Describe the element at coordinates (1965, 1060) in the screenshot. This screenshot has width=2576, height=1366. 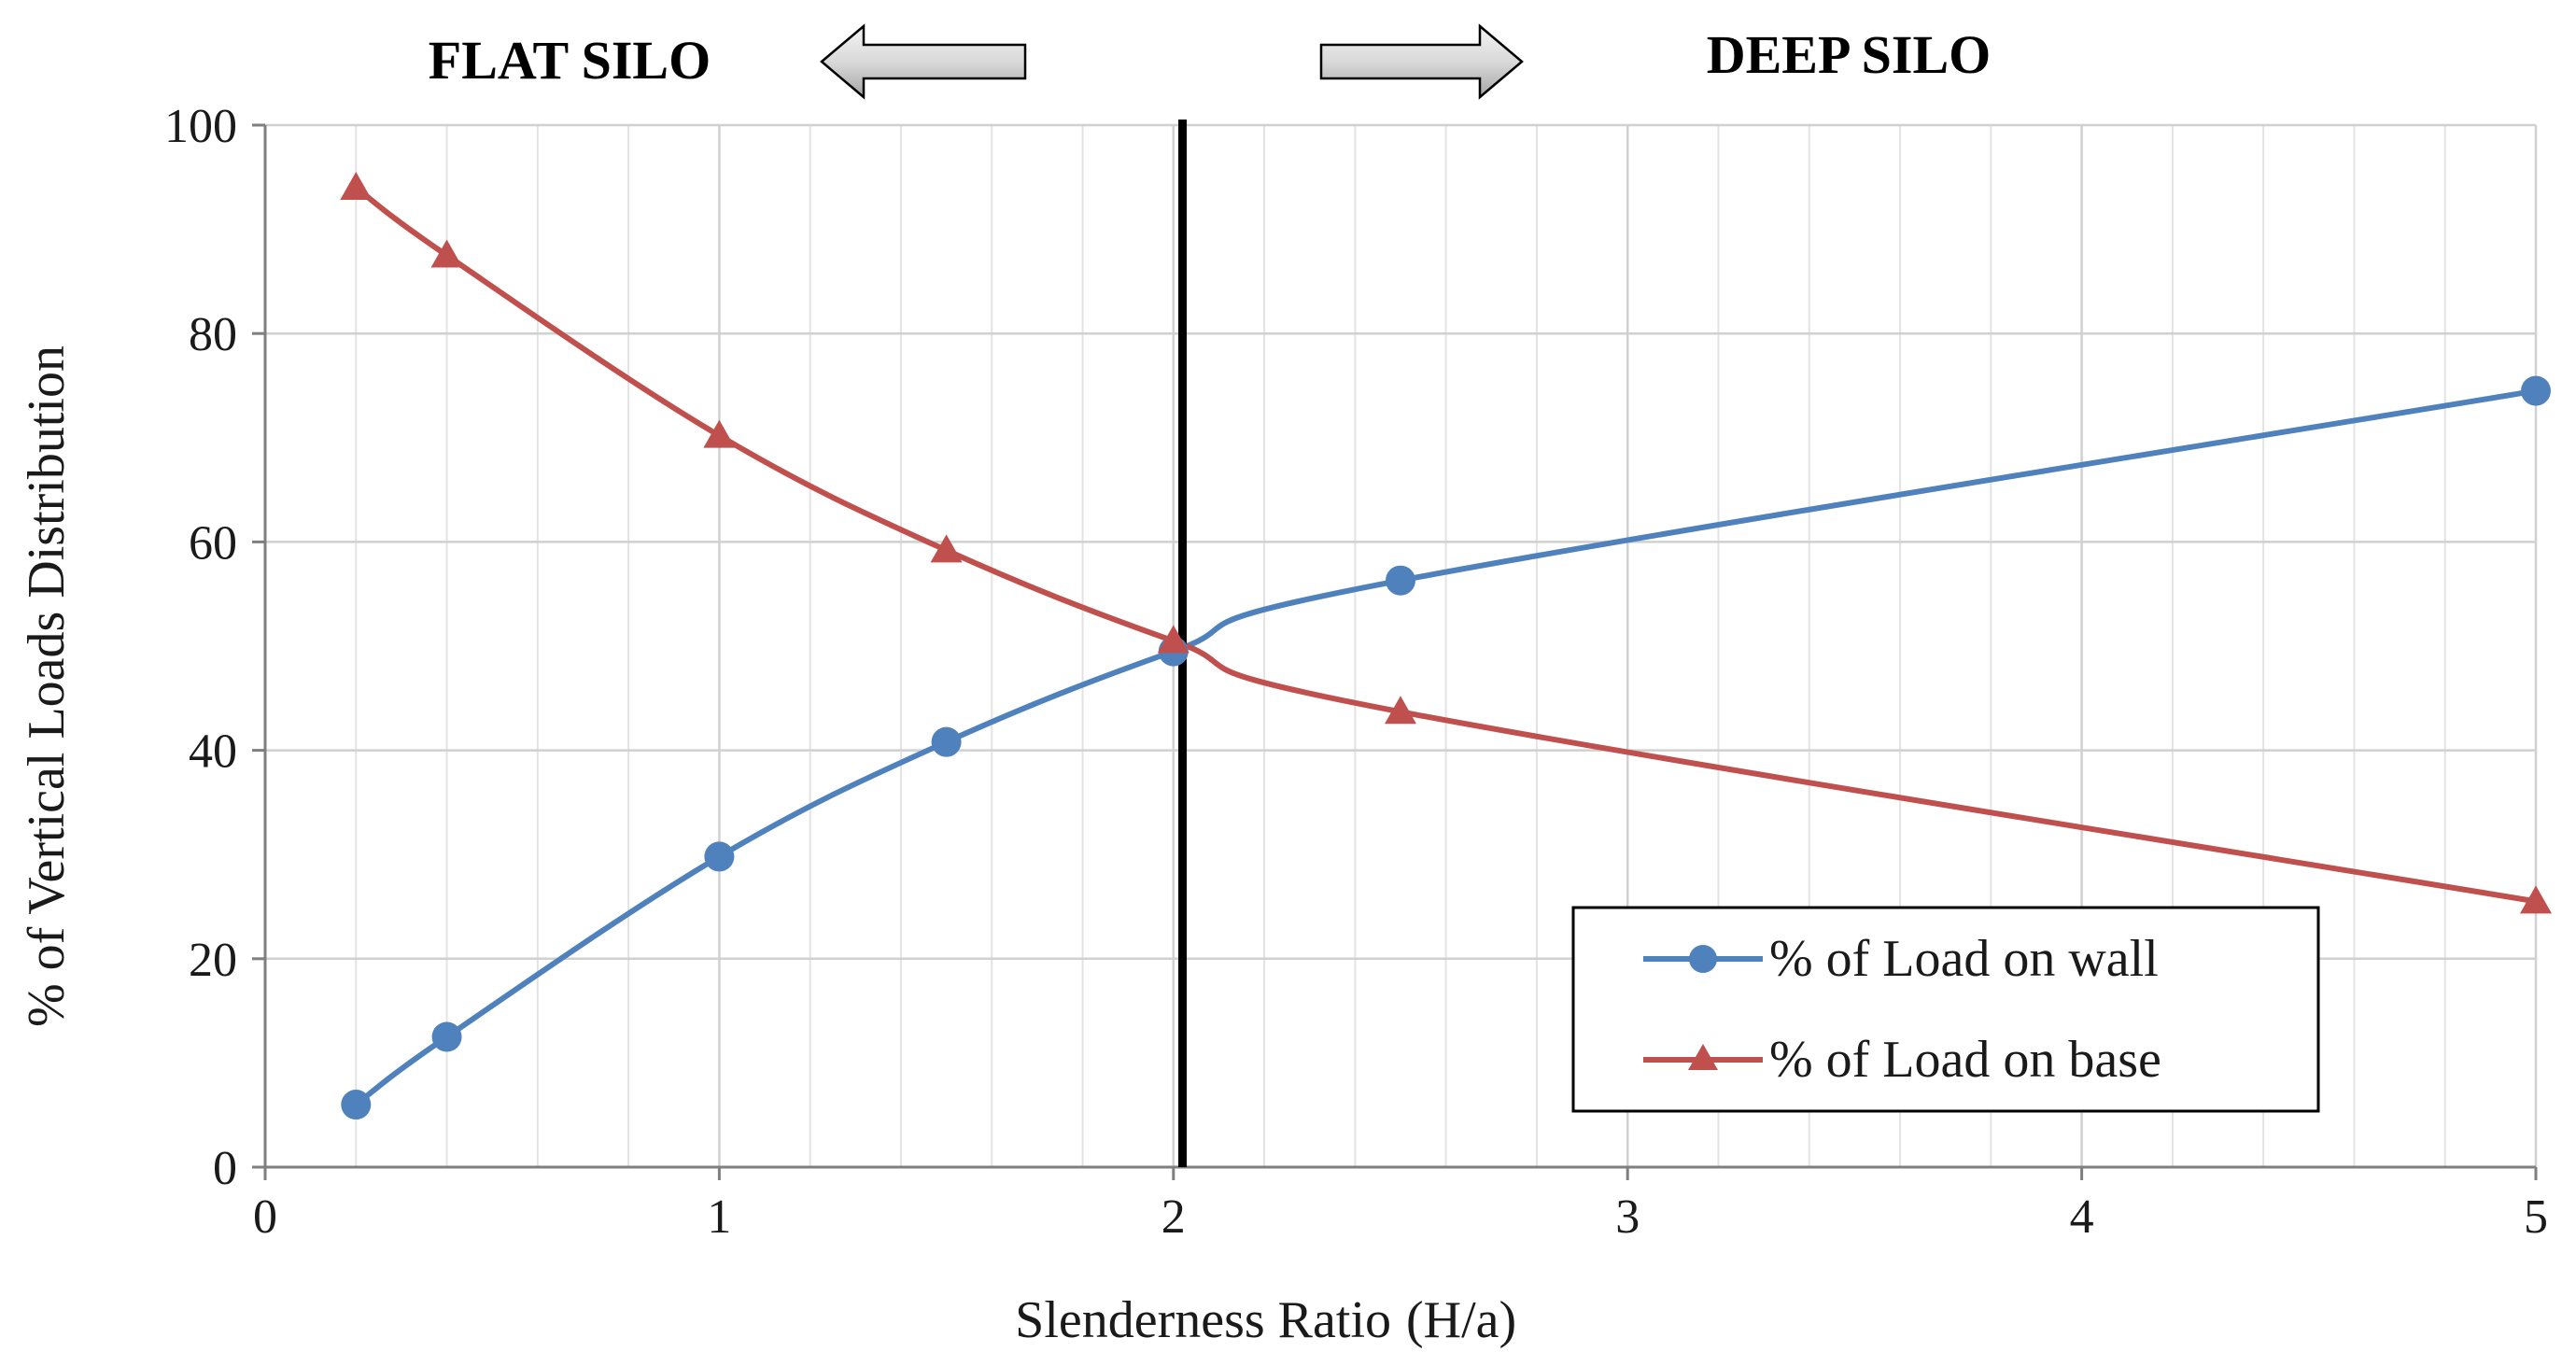
I see `legend-base-label: % of Load on base` at that location.